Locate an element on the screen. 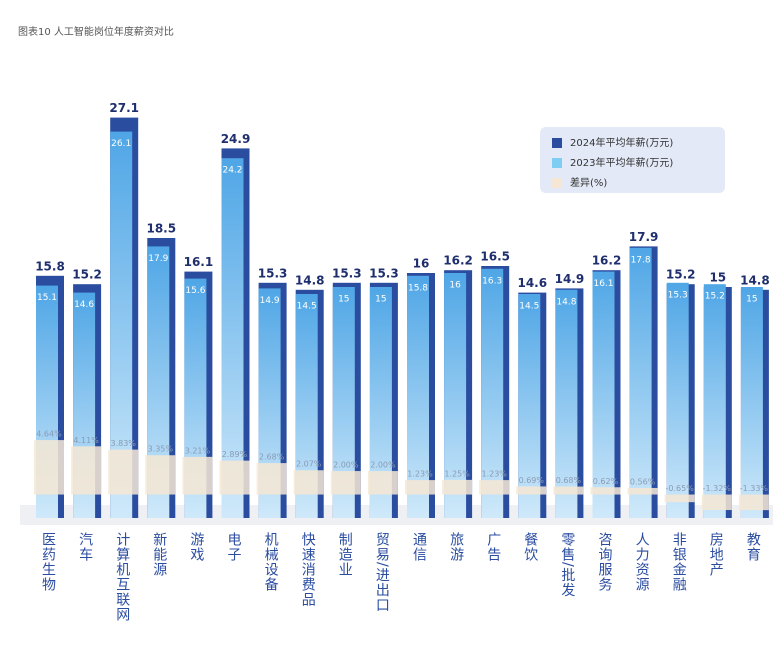 This screenshot has height=651, width=773. value-label-2024: 16.5 is located at coordinates (495, 257).